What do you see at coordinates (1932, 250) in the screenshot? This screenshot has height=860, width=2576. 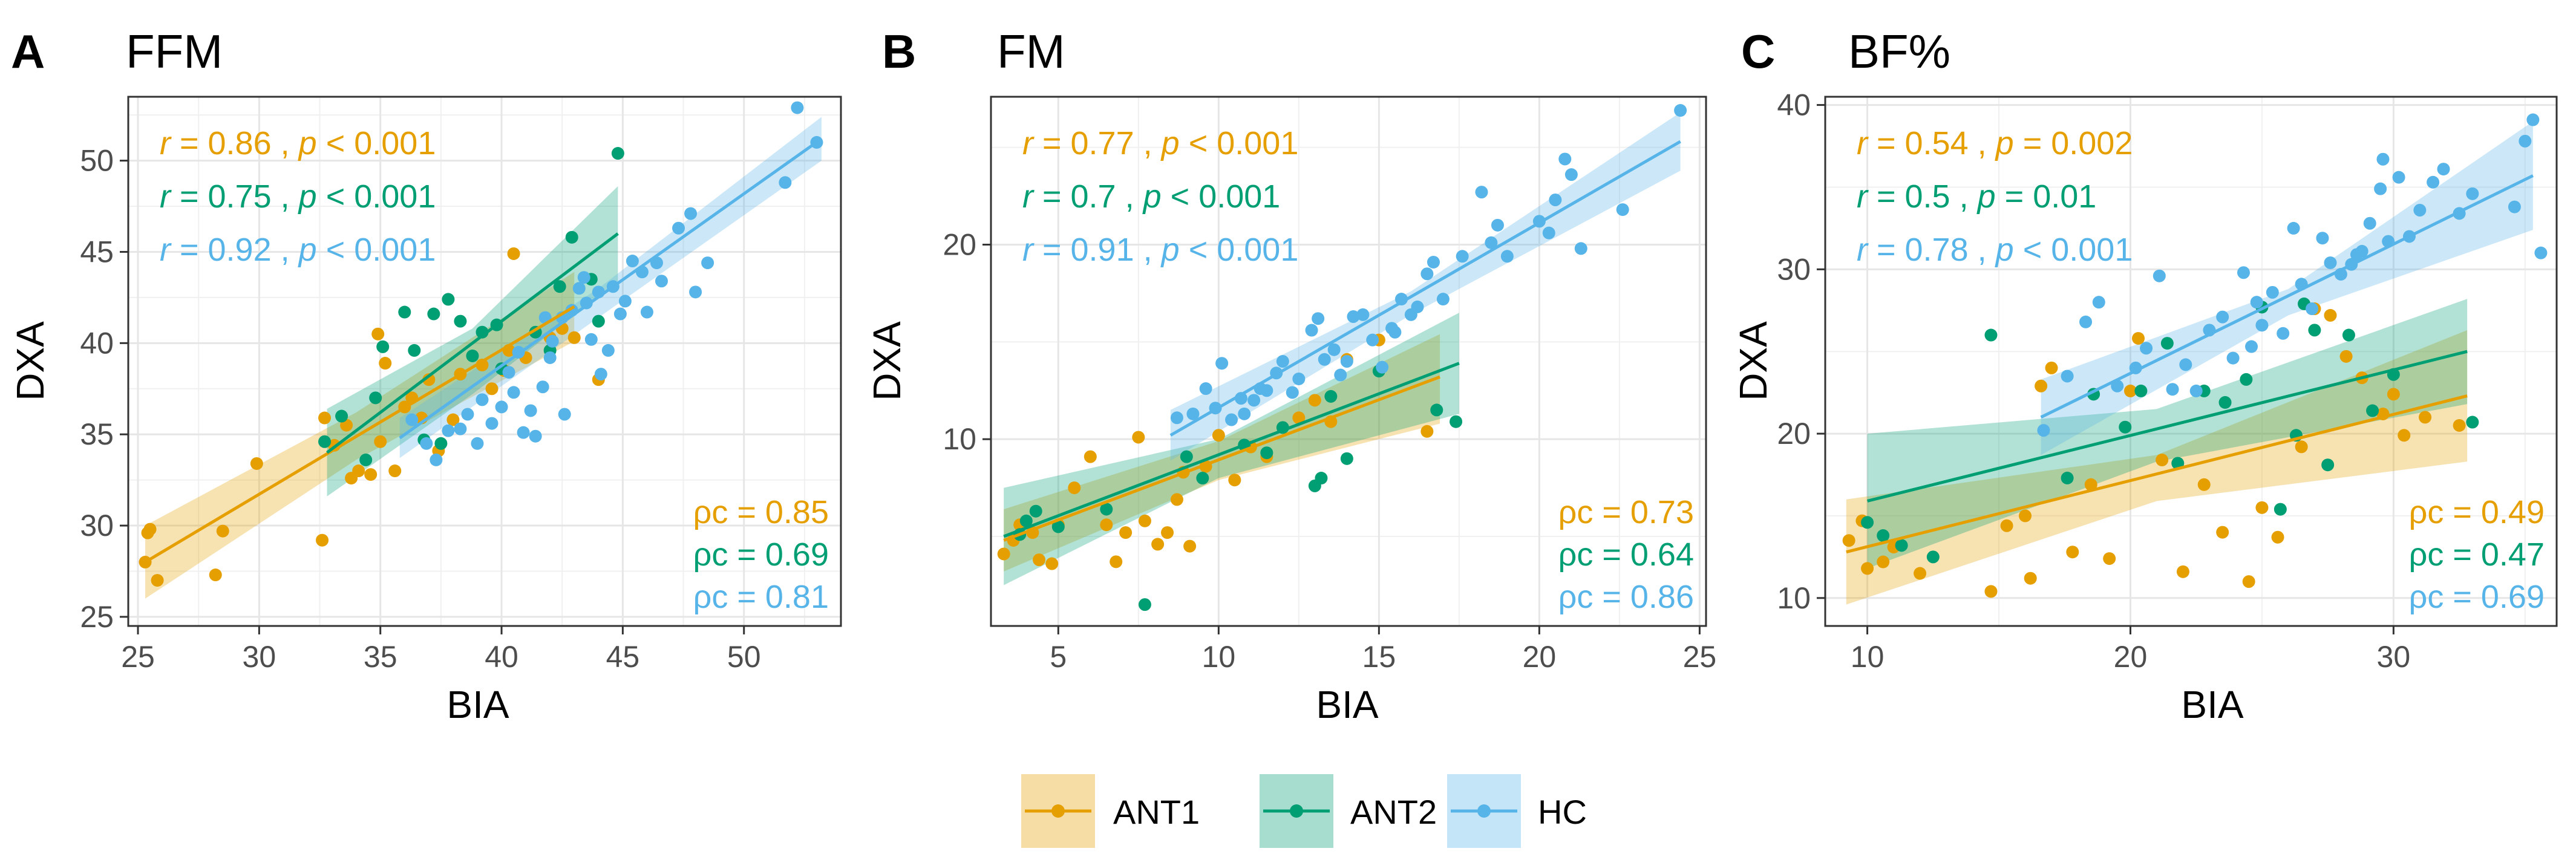 I see `r-value: = 0.78 ,` at bounding box center [1932, 250].